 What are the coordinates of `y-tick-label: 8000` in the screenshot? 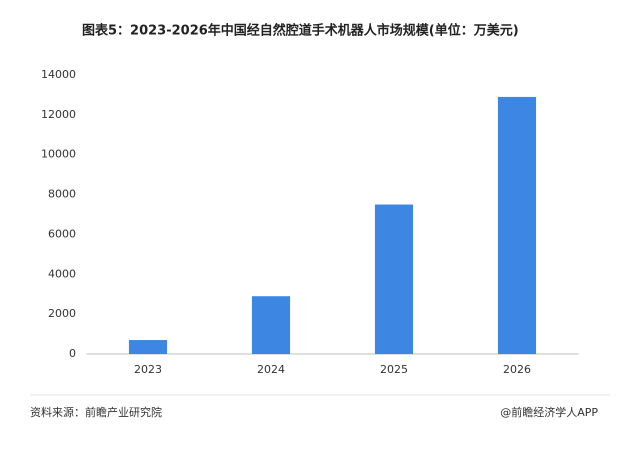 It's located at (62, 194).